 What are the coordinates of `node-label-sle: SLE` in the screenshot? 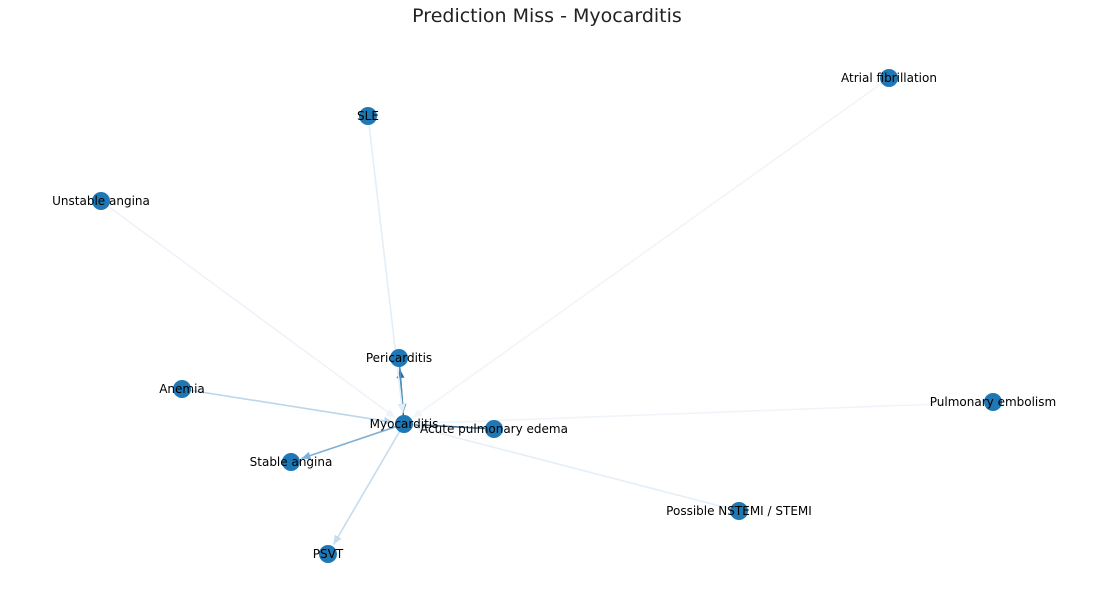 It's located at (368, 116).